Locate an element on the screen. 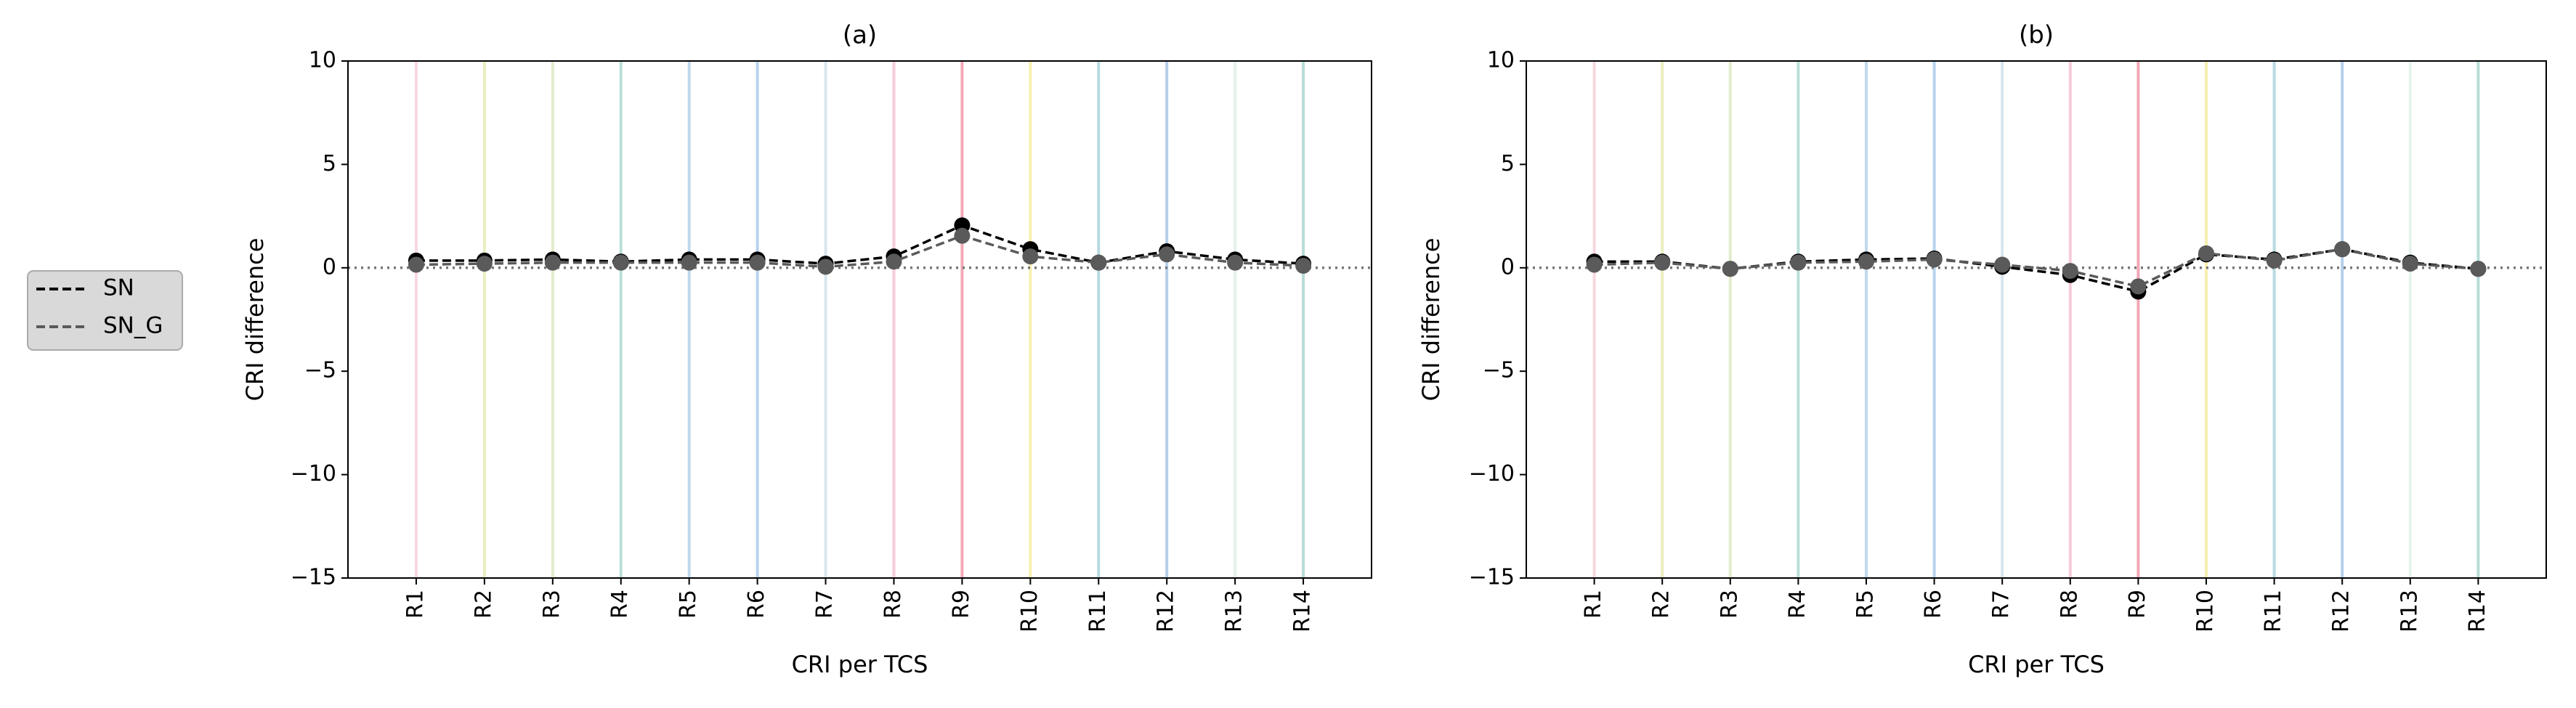  legend-box is located at coordinates (105, 311).